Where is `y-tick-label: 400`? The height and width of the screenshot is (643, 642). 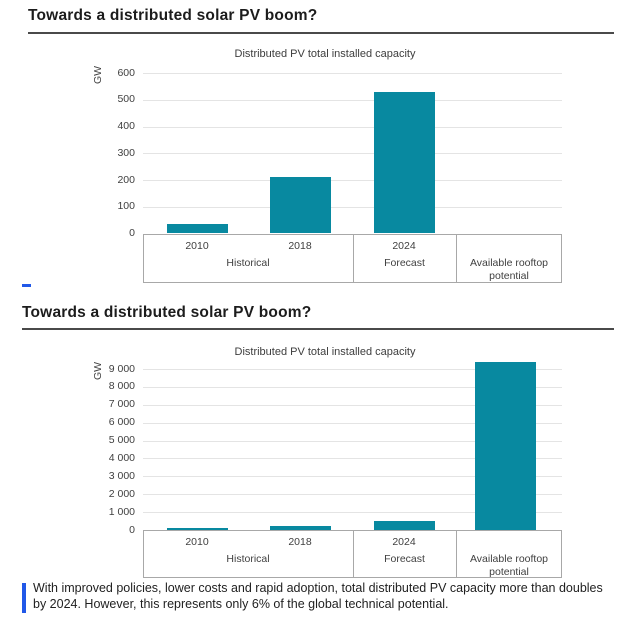 y-tick-label: 400 is located at coordinates (126, 126).